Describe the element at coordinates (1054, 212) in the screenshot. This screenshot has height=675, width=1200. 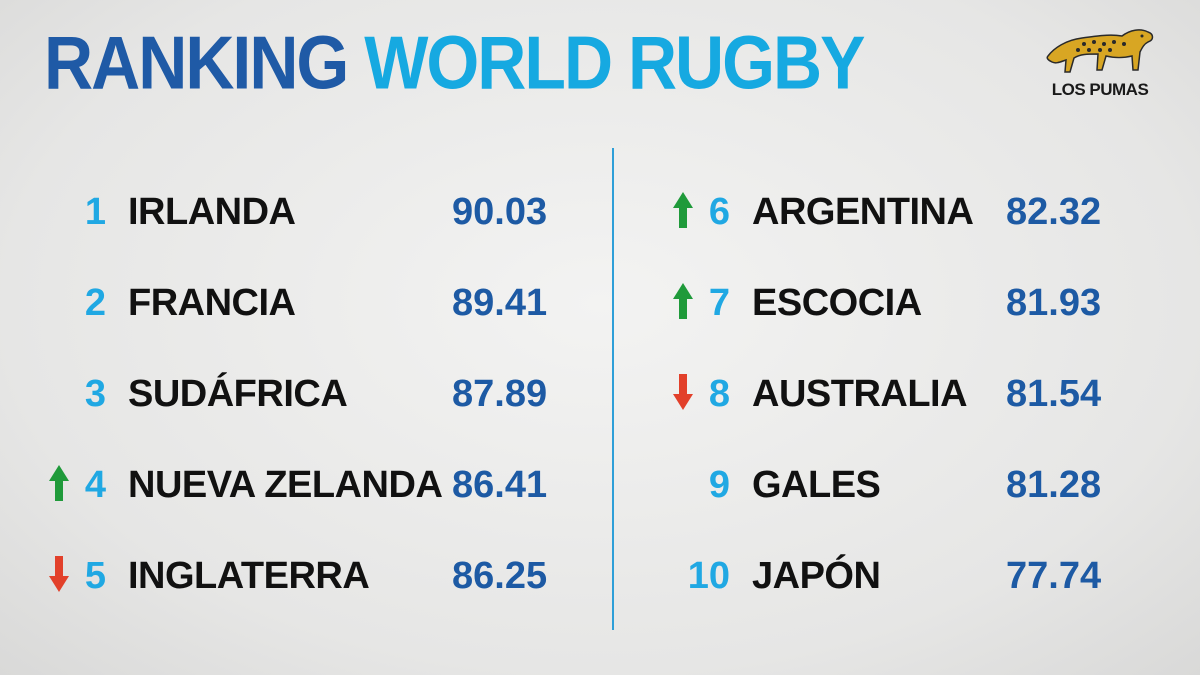
I see `team-points: 82.32` at that location.